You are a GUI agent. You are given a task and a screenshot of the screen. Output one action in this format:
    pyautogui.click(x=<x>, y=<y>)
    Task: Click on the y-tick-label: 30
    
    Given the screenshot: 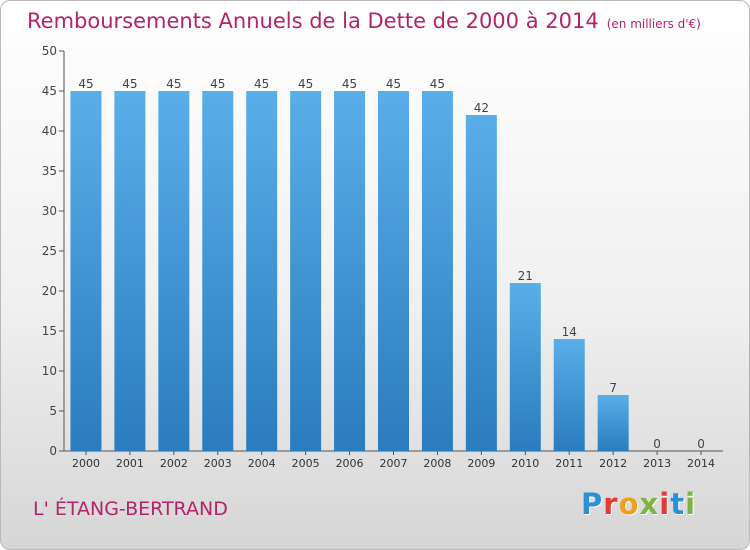 What is the action you would take?
    pyautogui.click(x=49, y=211)
    